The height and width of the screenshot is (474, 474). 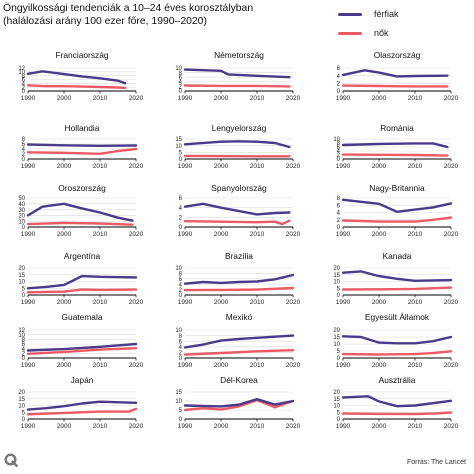 What do you see at coordinates (21, 205) in the screenshot?
I see `y-tick-label: 40` at bounding box center [21, 205].